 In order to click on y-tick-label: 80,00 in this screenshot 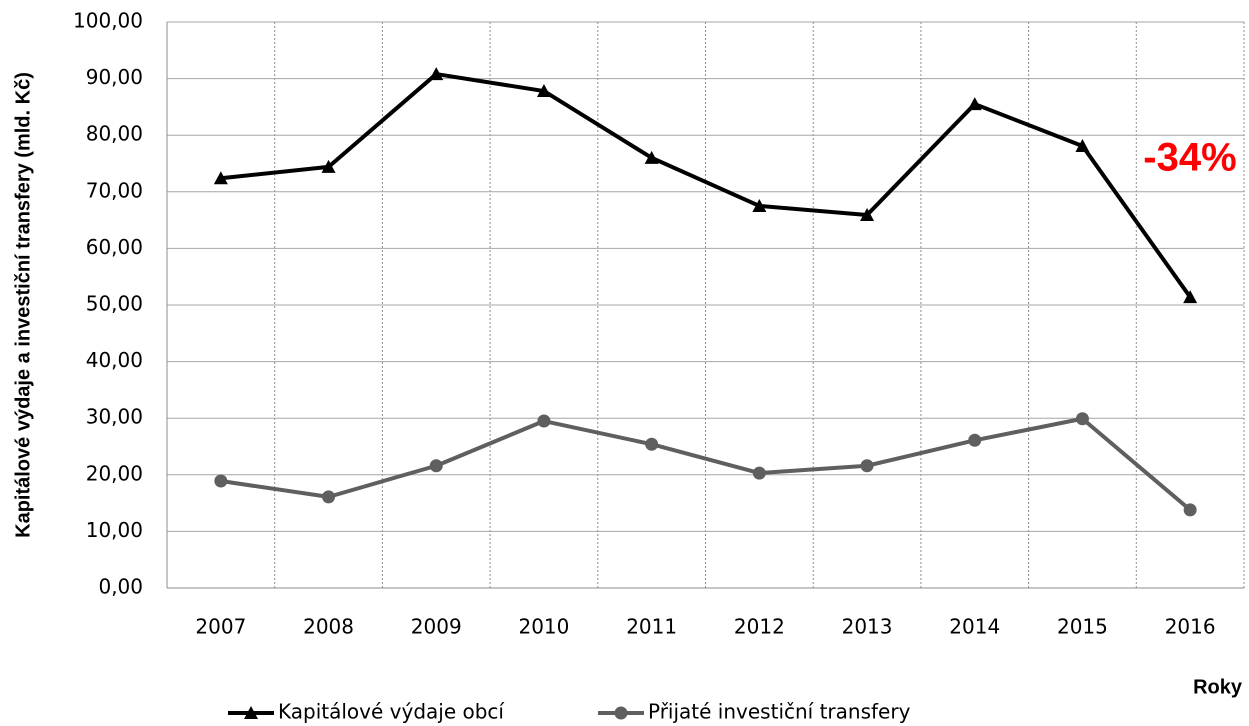, I will do `click(114, 134)`.